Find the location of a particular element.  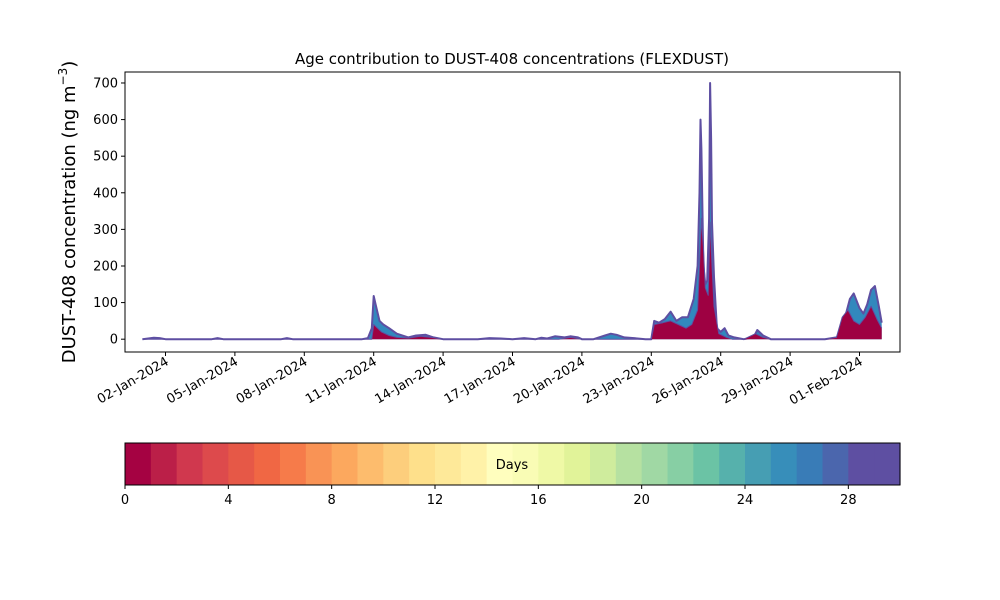

colorbar-tick-label: 28 is located at coordinates (848, 500).